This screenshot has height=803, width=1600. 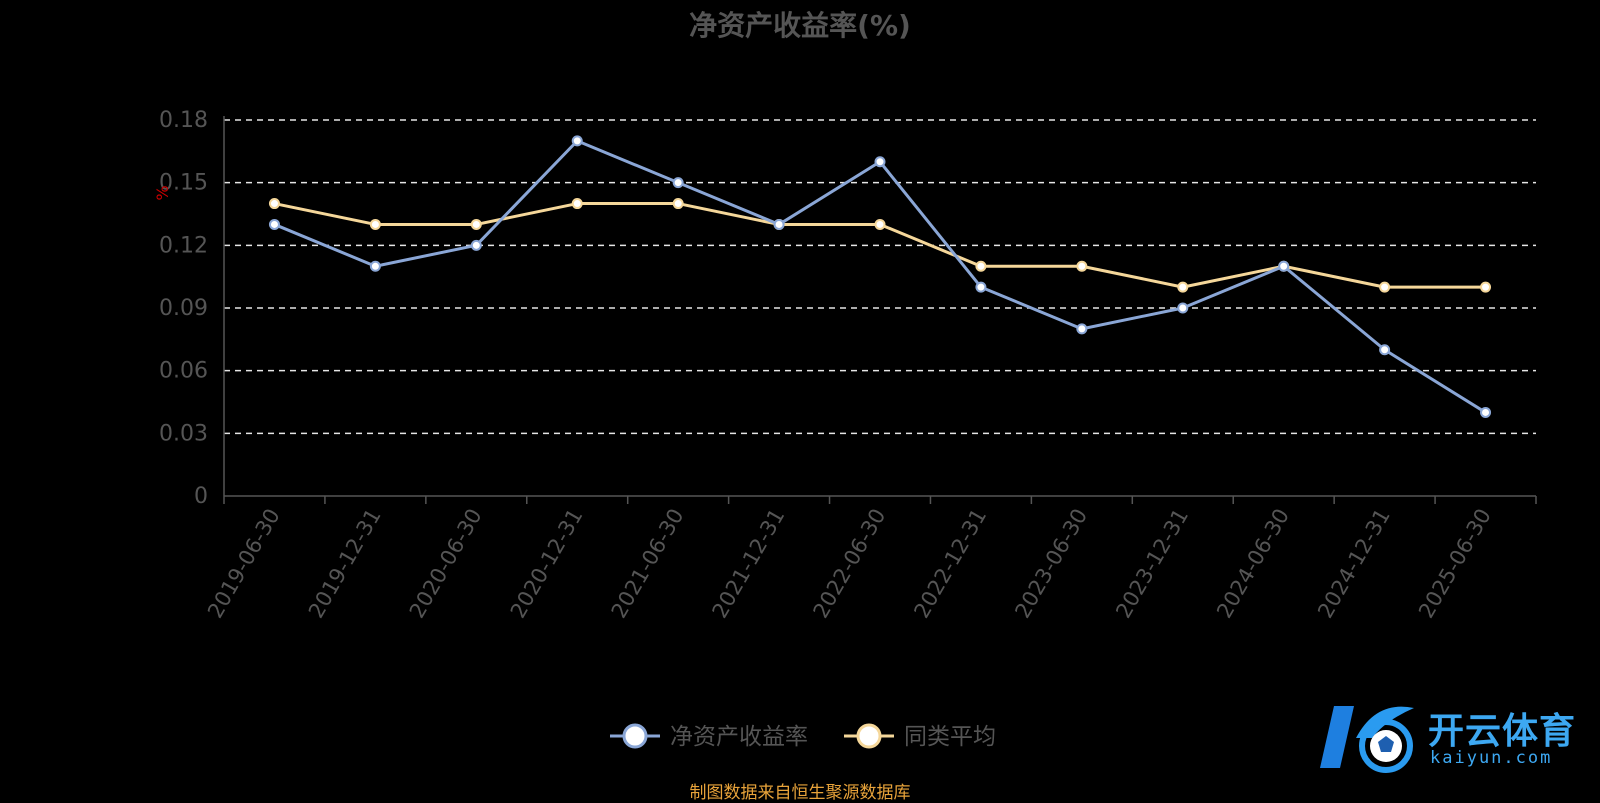 I want to click on watermark-domain: kaiyun.com, so click(x=1491, y=758).